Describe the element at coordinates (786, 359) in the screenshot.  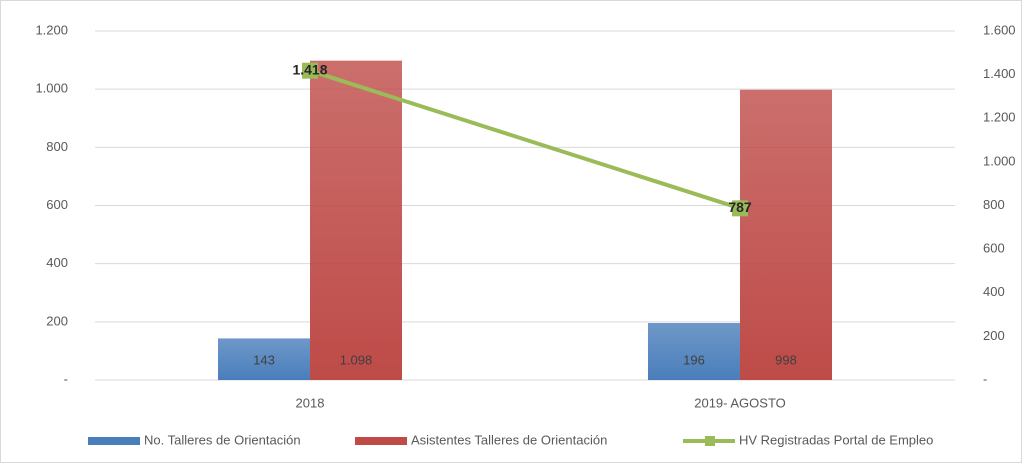
I see `bar-value-label: 998` at that location.